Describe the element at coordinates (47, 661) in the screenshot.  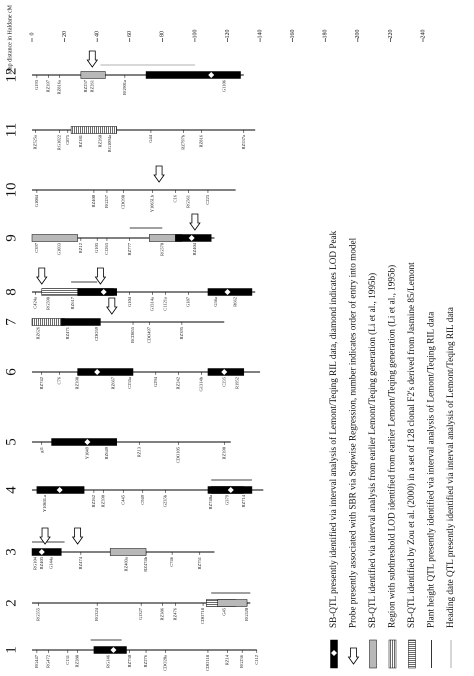
I see `marker-label: RG472` at that location.